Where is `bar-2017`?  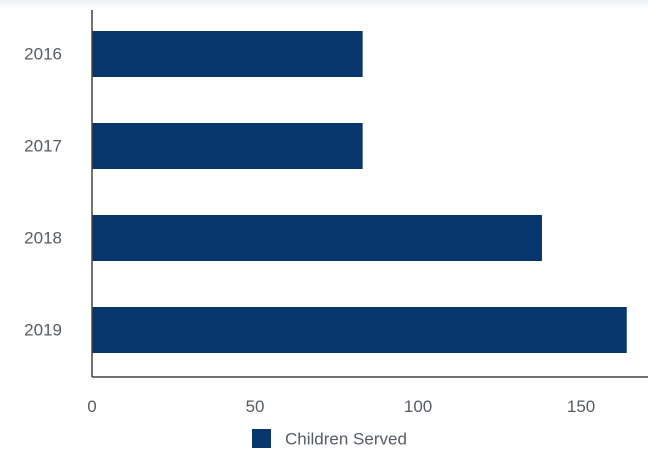 bar-2017 is located at coordinates (227, 146).